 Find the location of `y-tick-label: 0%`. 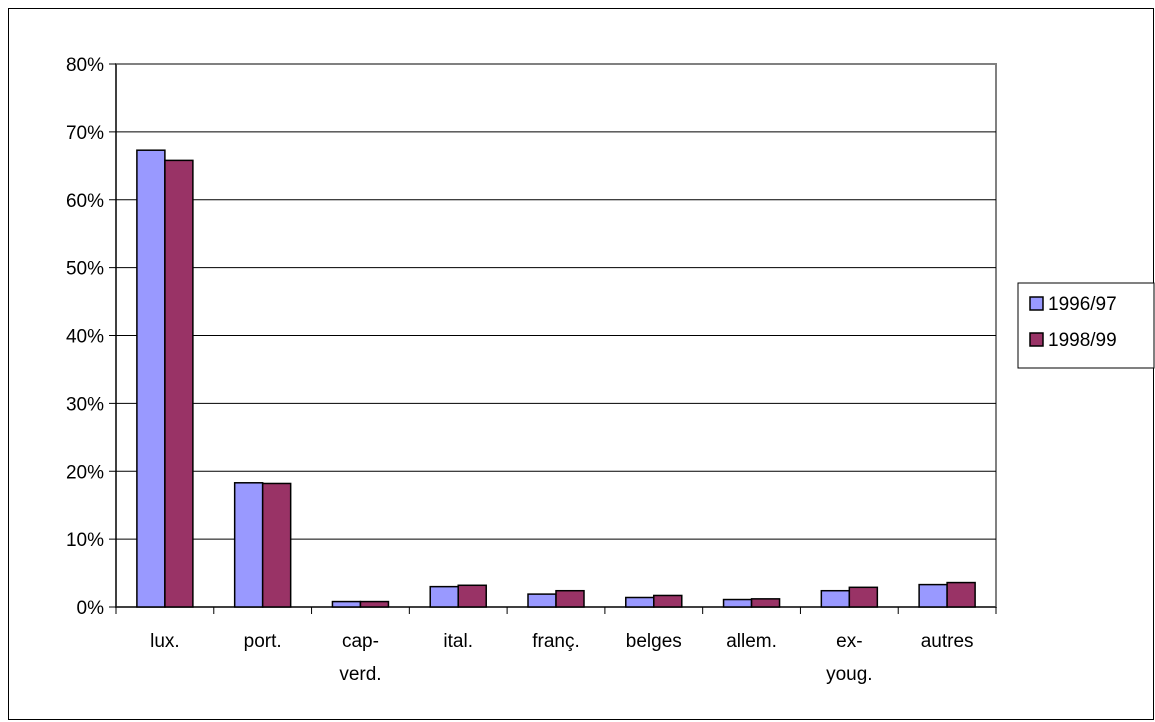

y-tick-label: 0% is located at coordinates (91, 608).